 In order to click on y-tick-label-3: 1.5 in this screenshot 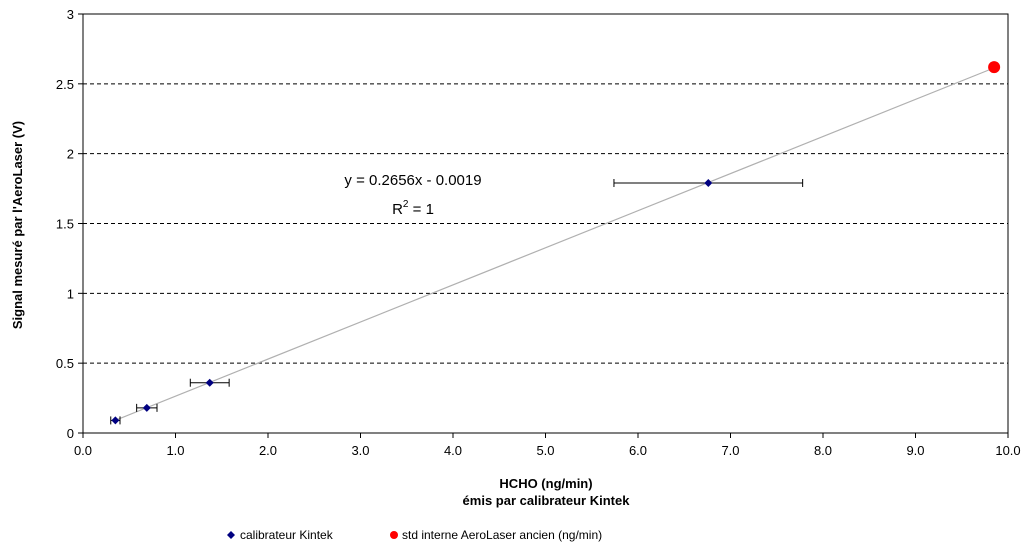, I will do `click(65, 224)`.